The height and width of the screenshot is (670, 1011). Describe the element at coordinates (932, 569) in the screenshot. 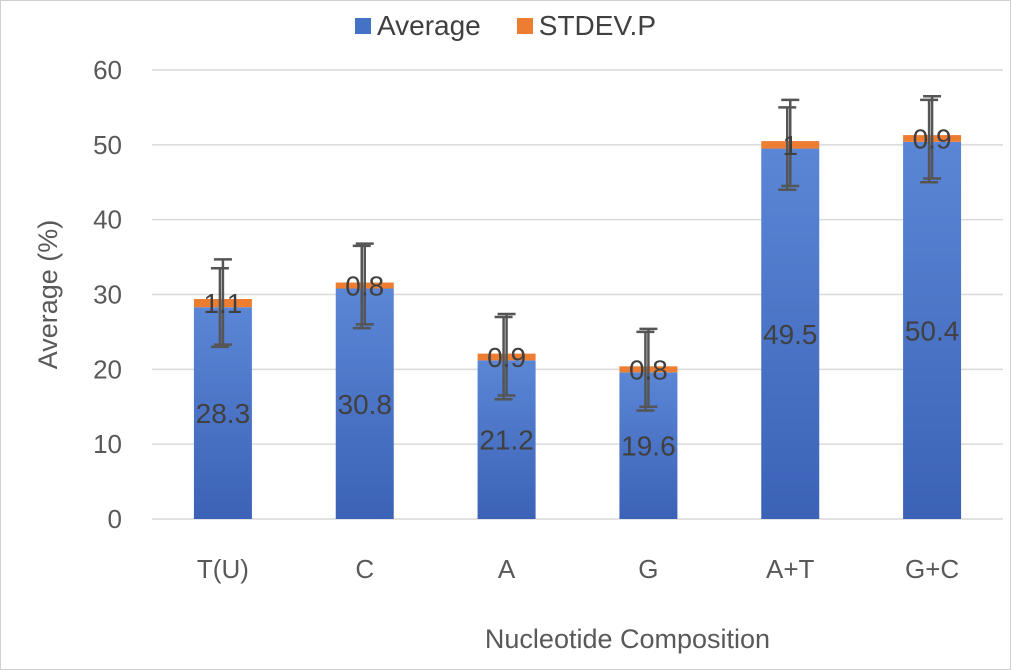

I see `x-tick-label-5: G+C` at that location.